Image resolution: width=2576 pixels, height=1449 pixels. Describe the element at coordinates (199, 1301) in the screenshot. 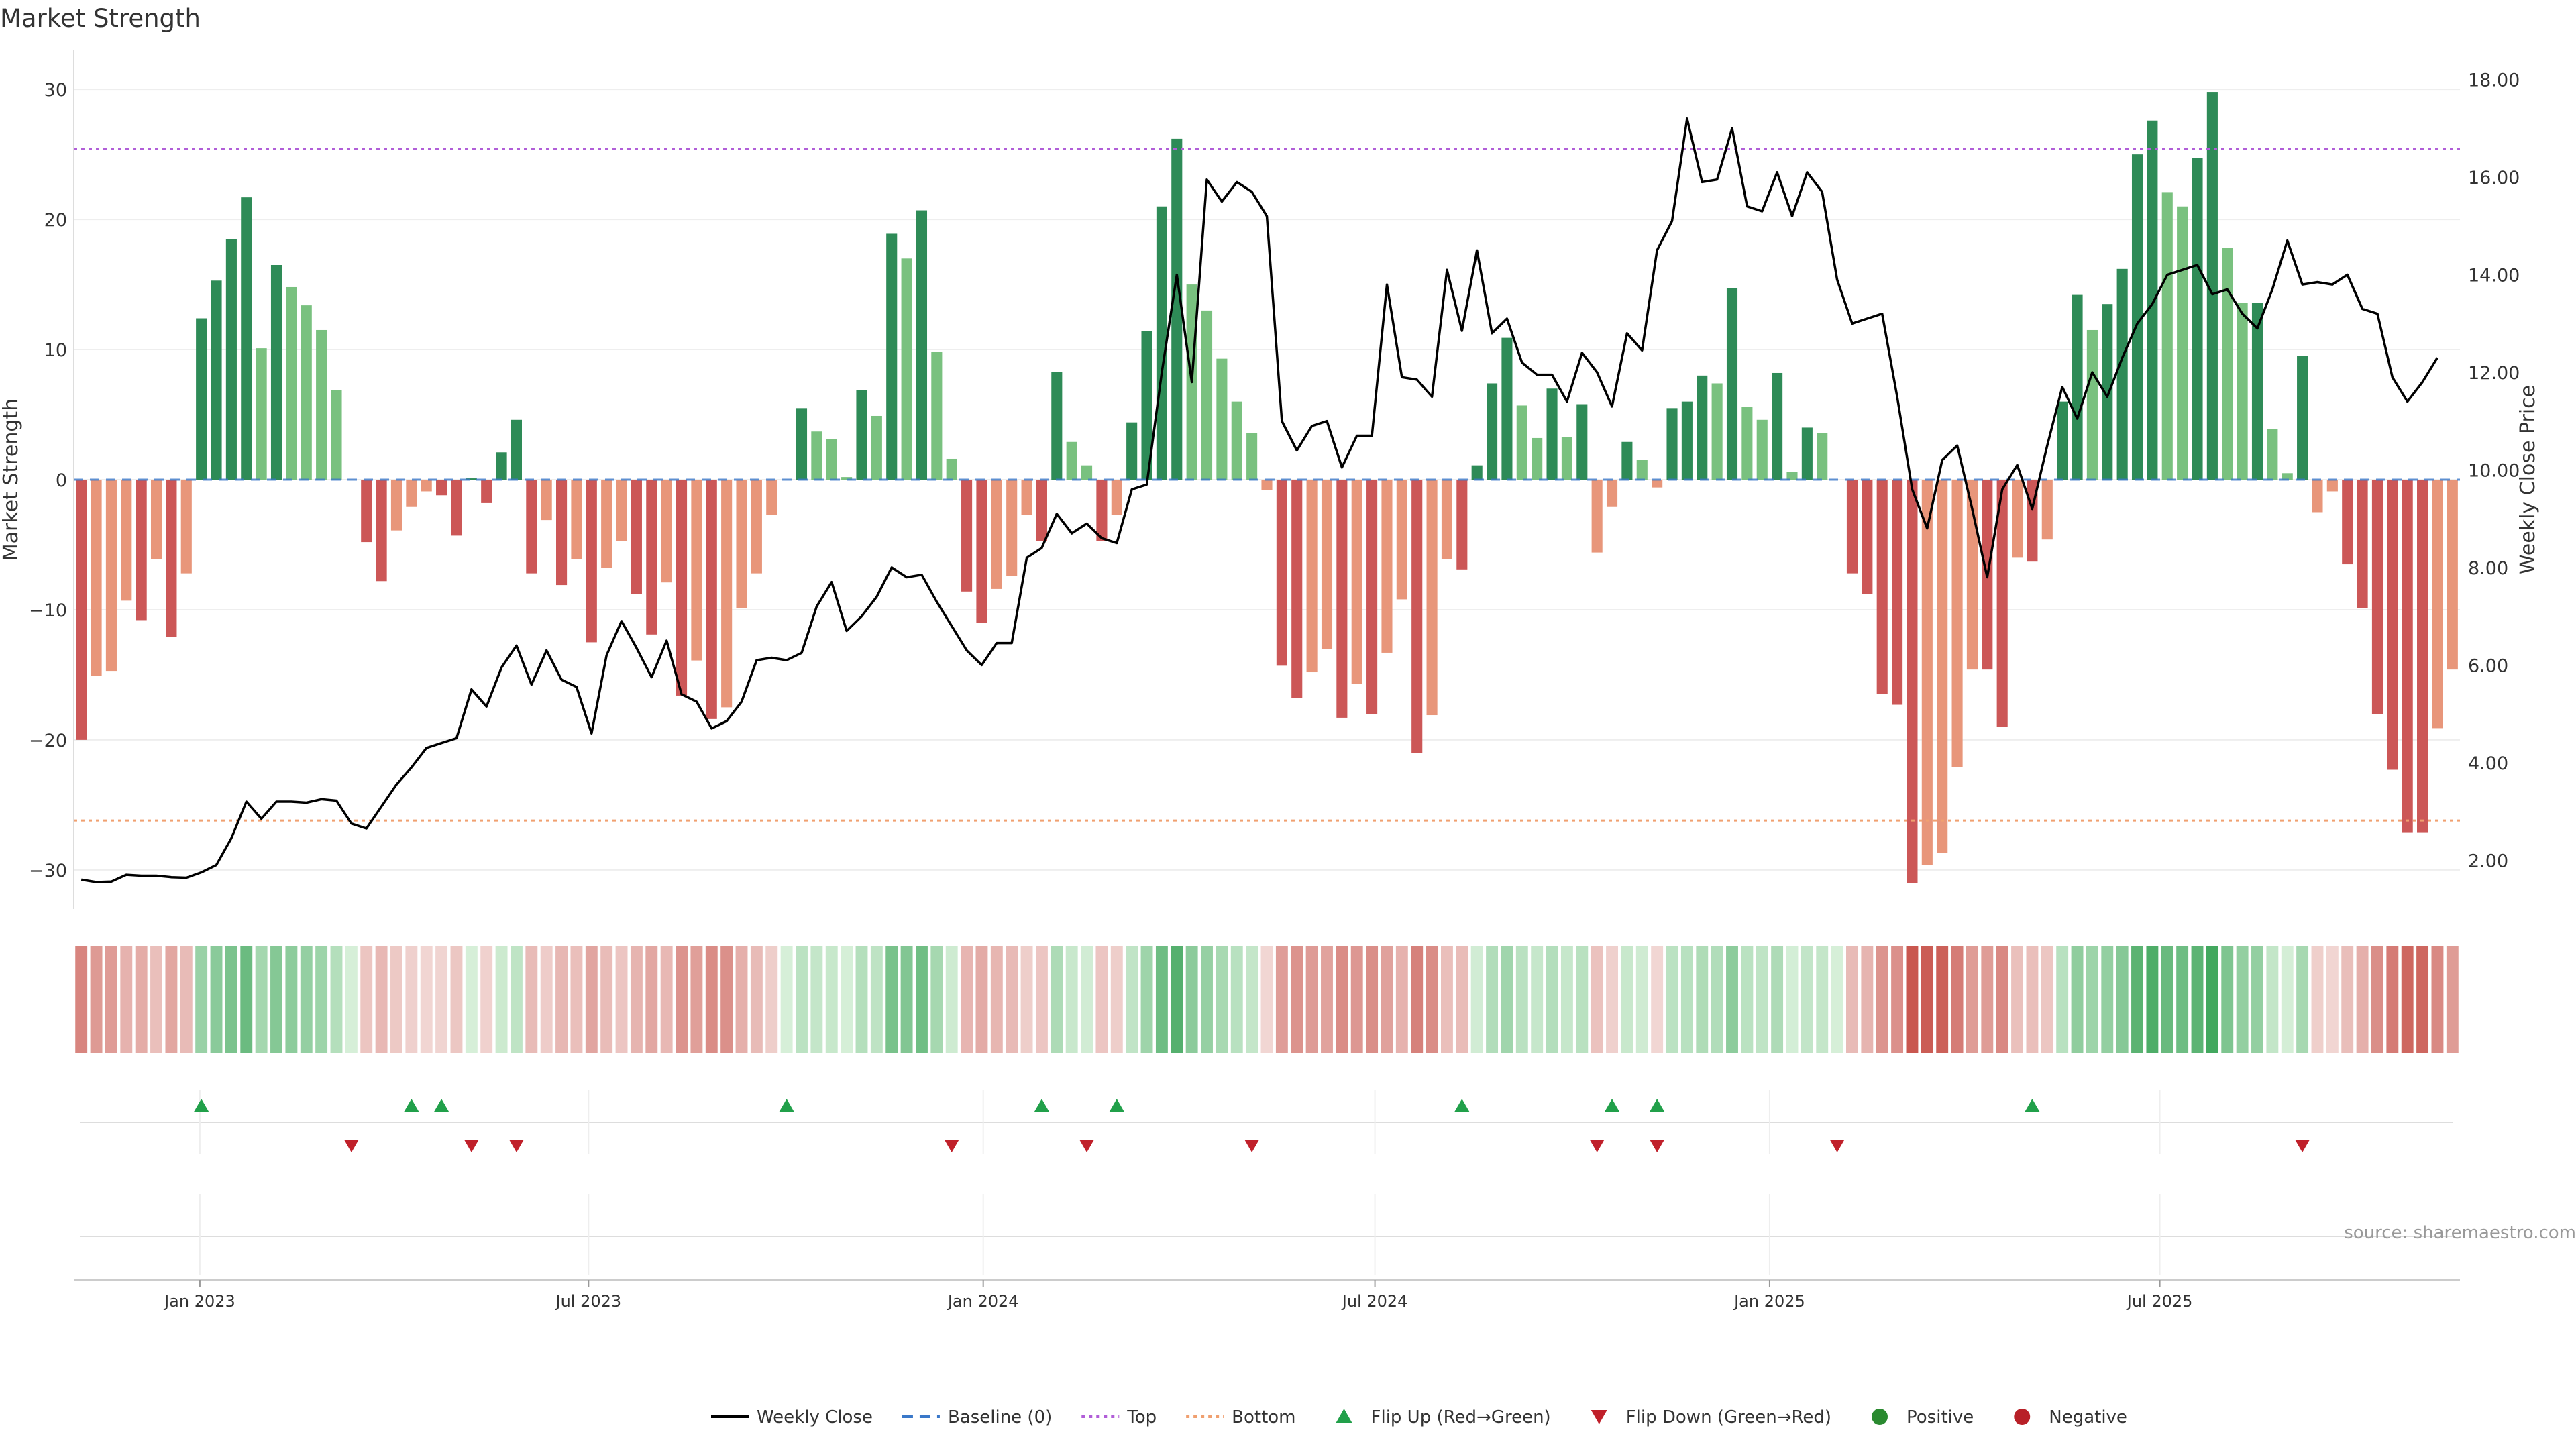

I see `x-tick-label: Jan 2023` at that location.